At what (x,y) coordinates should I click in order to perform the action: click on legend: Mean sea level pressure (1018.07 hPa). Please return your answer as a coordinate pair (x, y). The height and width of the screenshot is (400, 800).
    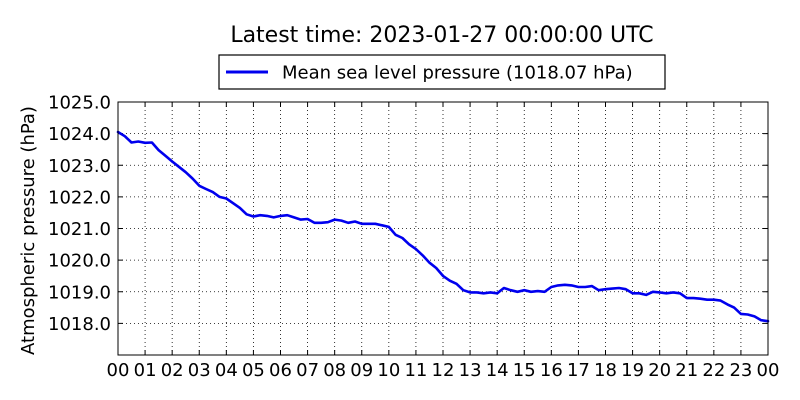
    Looking at the image, I should click on (442, 72).